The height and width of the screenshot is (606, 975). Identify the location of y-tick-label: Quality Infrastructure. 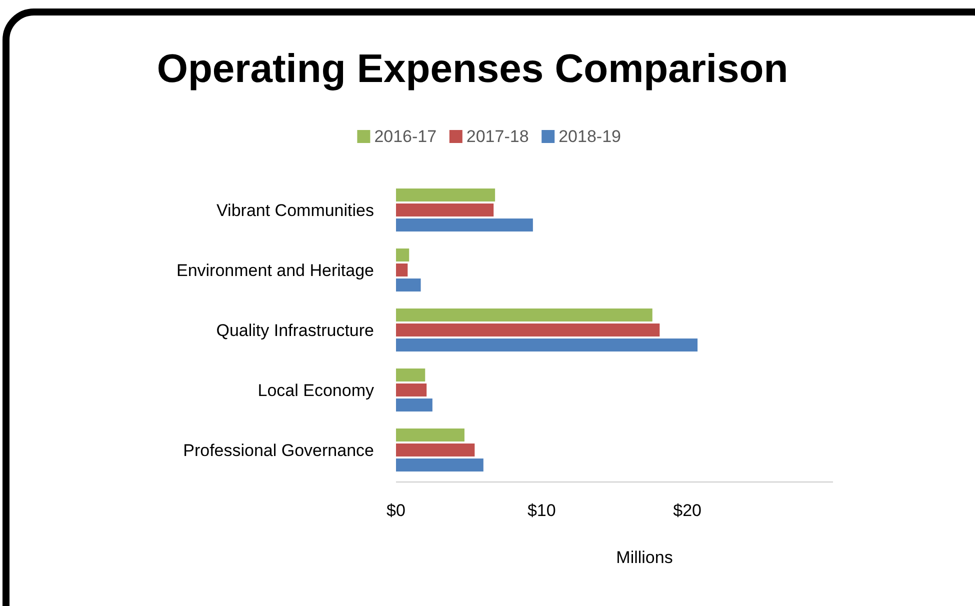
(295, 330).